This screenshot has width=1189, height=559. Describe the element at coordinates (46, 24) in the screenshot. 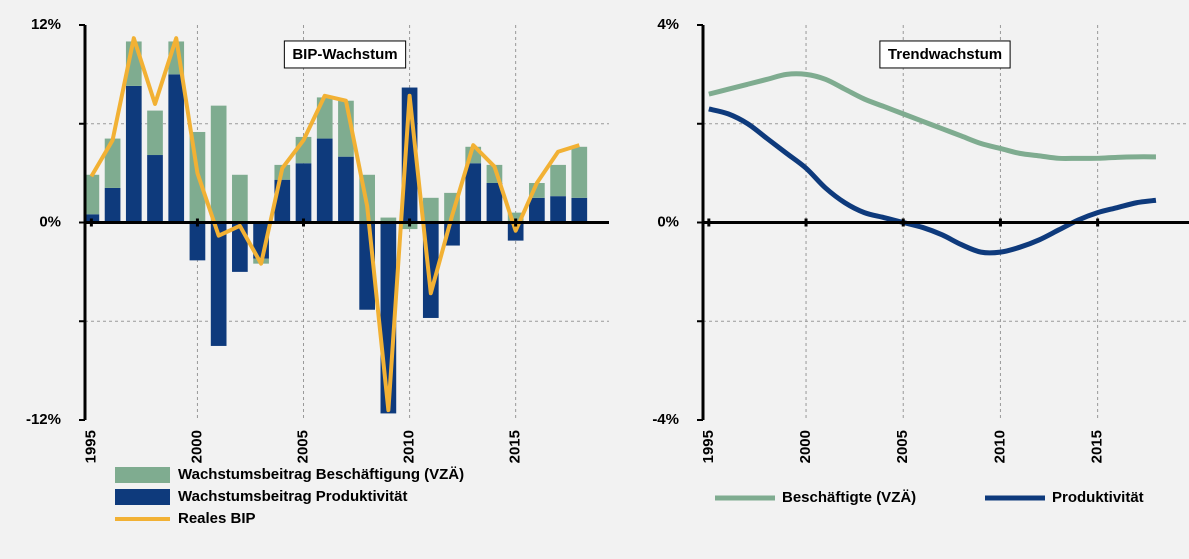

I see `y-tick-label: 12%` at that location.